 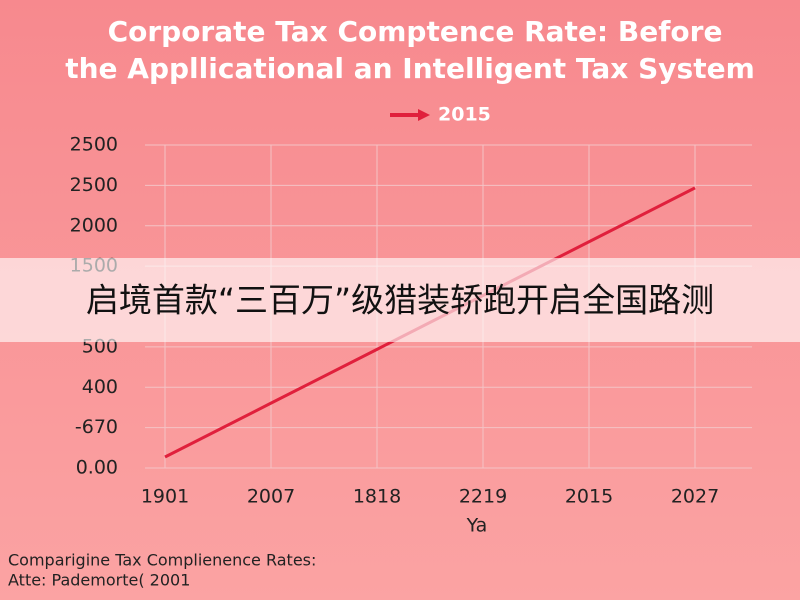 What do you see at coordinates (695, 497) in the screenshot?
I see `x-tick-label: 2027` at bounding box center [695, 497].